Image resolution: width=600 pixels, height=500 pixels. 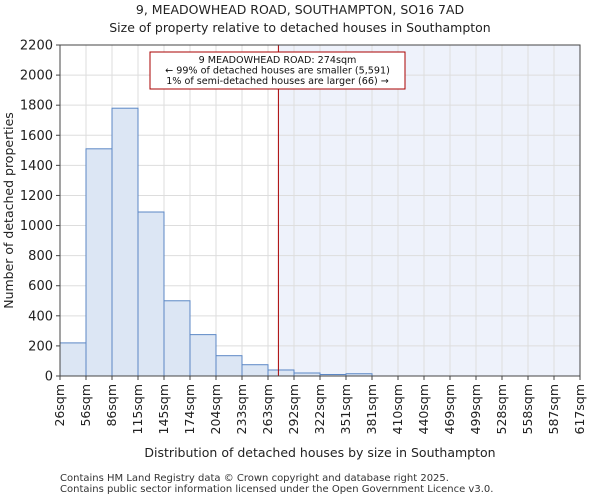 I want to click on x-tick-label: 558sqm, so click(x=527, y=409).